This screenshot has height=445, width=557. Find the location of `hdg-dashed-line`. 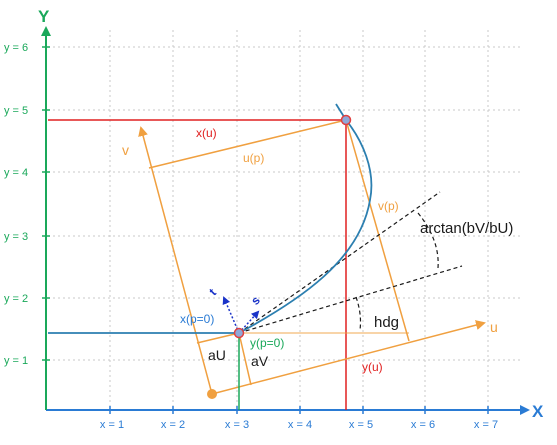

hdg-dashed-line is located at coordinates (350, 299).